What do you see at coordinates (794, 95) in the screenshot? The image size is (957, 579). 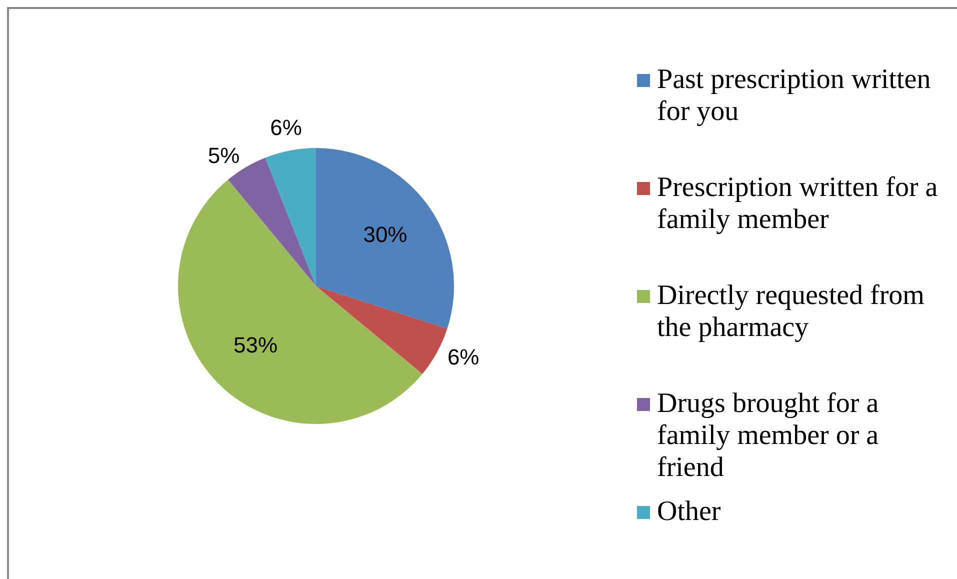 I see `legend-label: Past prescription written for you` at bounding box center [794, 95].